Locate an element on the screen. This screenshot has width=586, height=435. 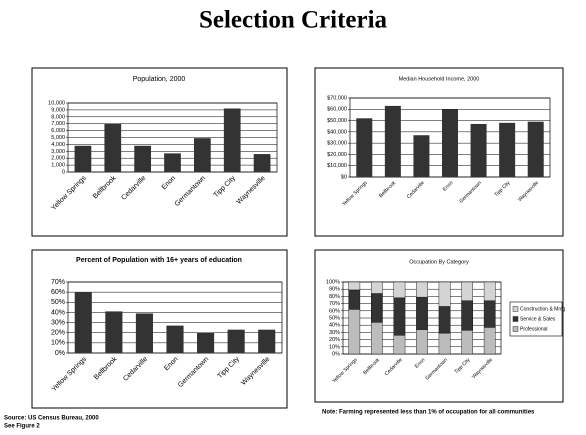
y-tick-label: $20,000 is located at coordinates (337, 155).